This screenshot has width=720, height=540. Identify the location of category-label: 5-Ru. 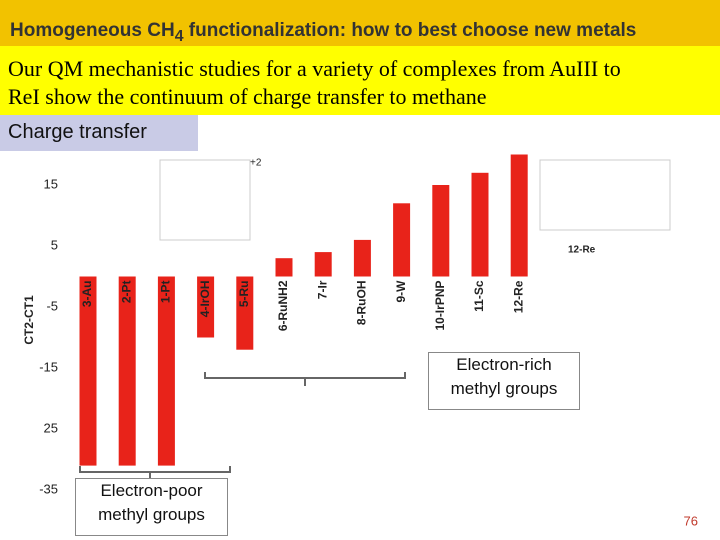
(244, 294).